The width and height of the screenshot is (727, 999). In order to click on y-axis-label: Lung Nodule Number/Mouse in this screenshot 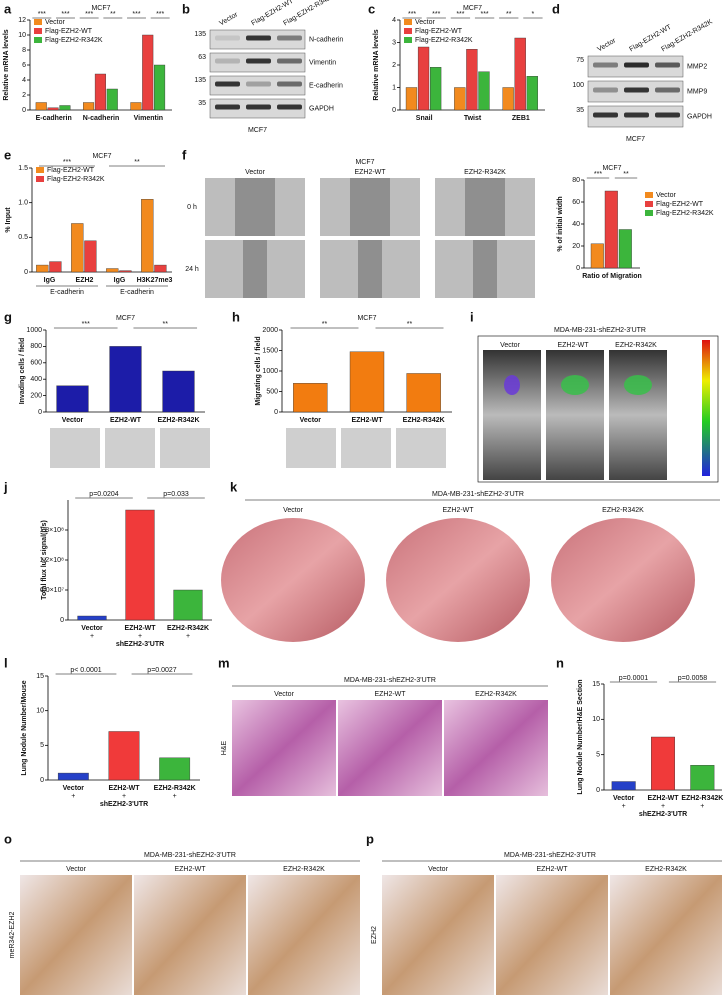, I will do `click(24, 727)`.